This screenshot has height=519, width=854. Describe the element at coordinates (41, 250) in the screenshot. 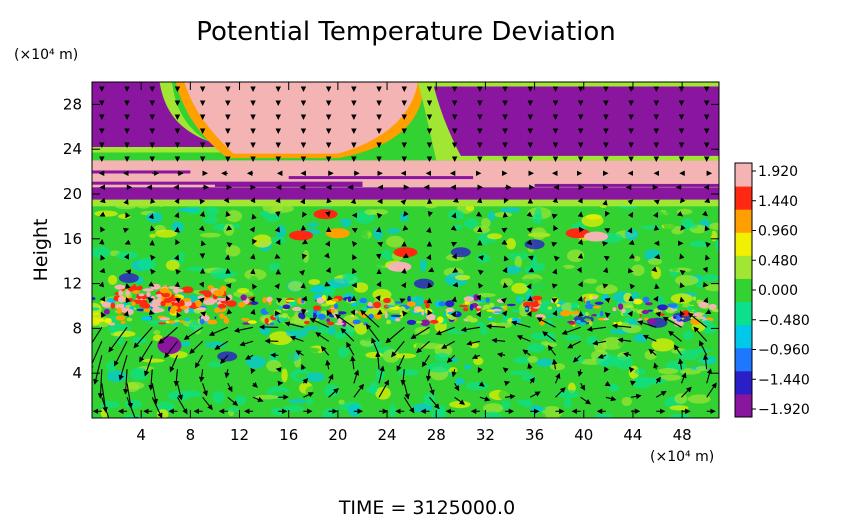

I see `y-axis-label: Height` at that location.